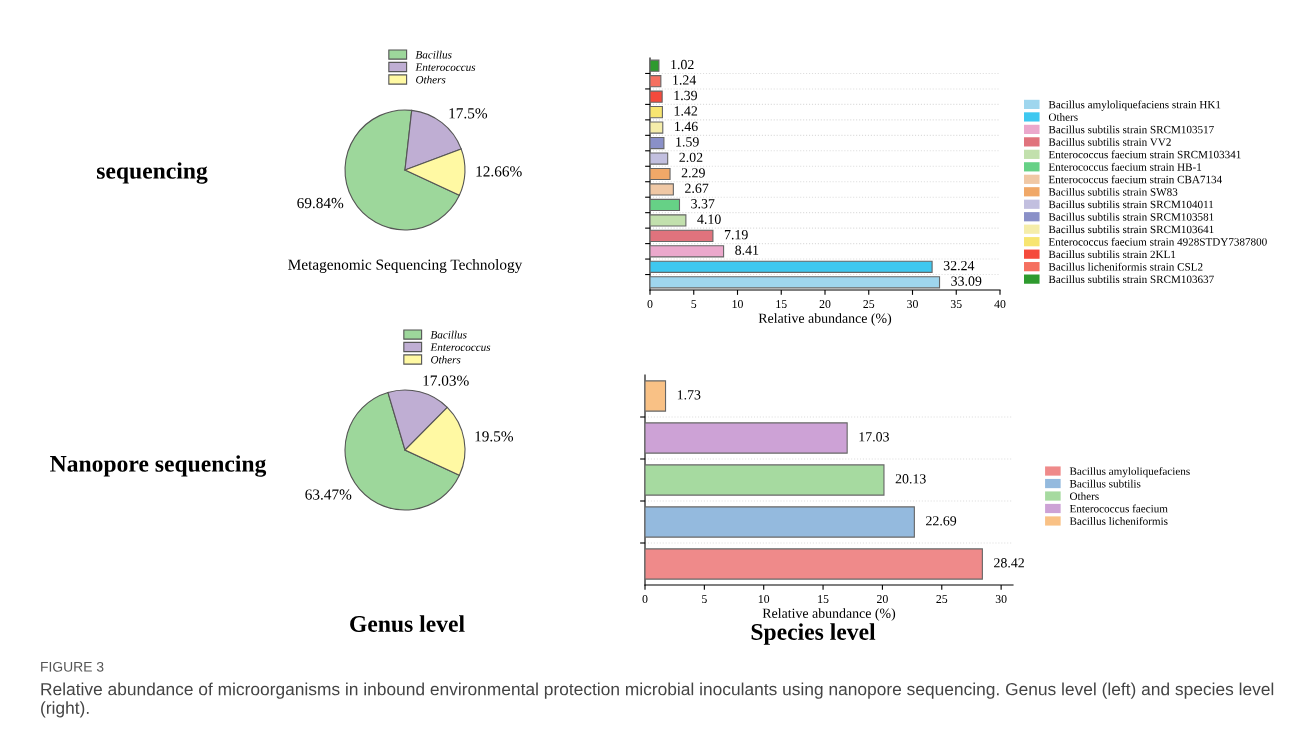 The height and width of the screenshot is (751, 1293). Describe the element at coordinates (813, 634) in the screenshot. I see `text: Species level` at that location.